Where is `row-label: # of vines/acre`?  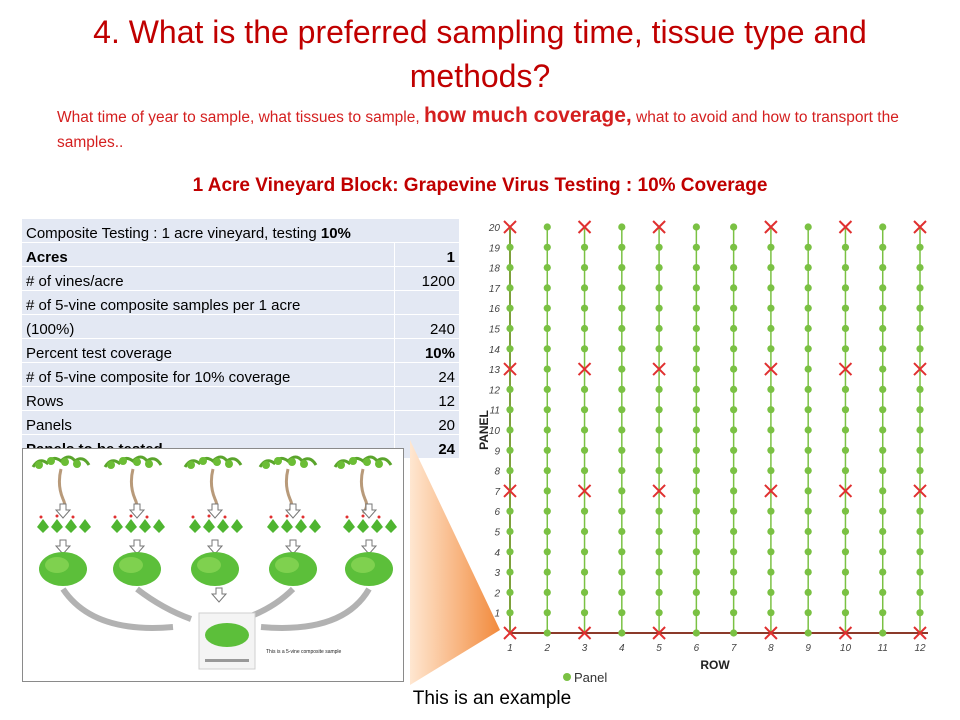
row-label: # of vines/acre is located at coordinates (208, 278).